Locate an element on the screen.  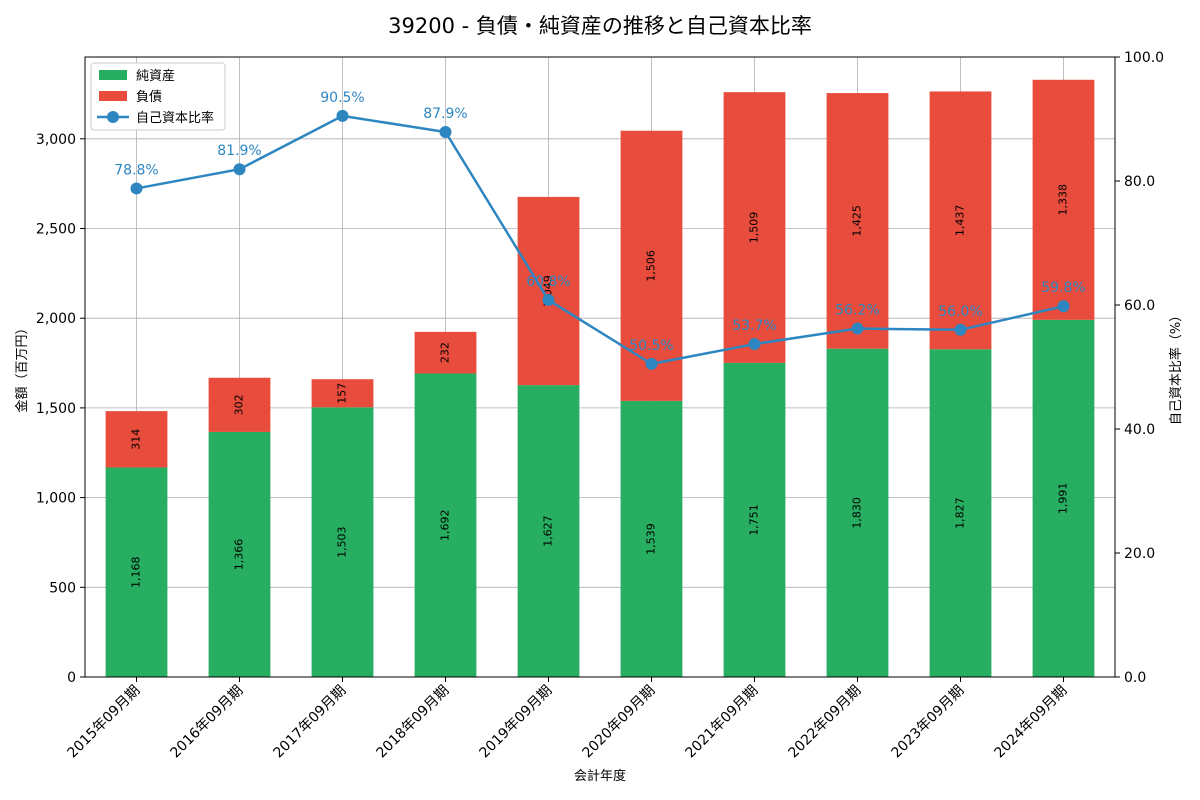
bar-label-net-assets-3: 1,692 is located at coordinates (445, 525).